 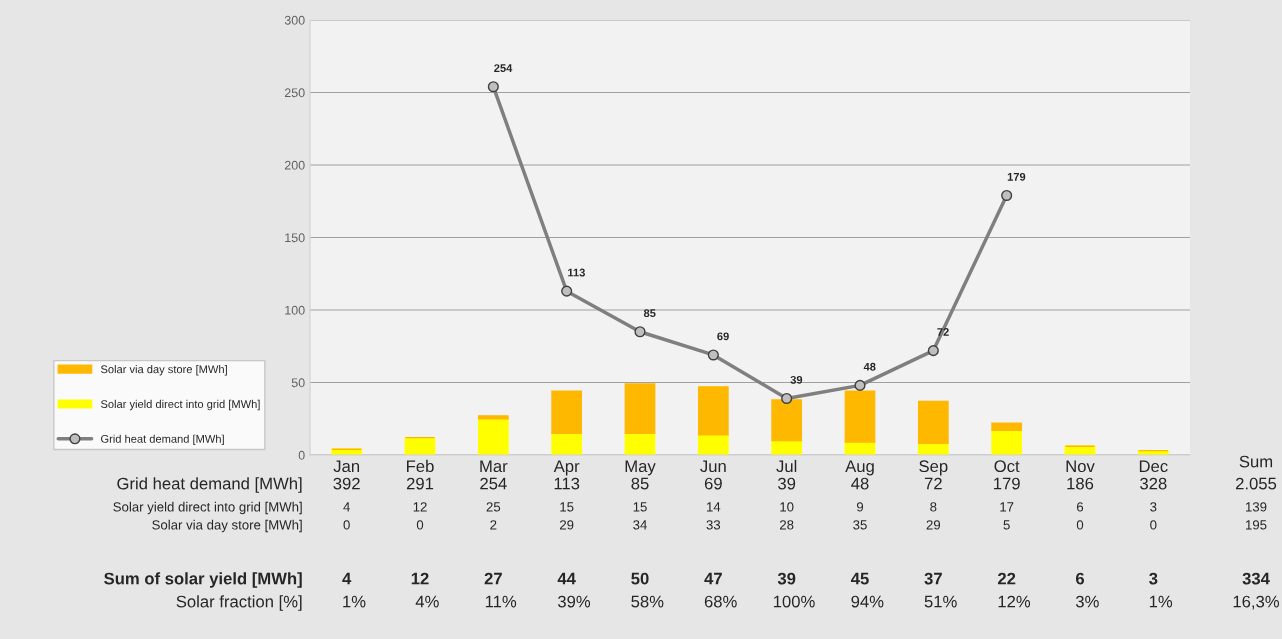 I want to click on text: 113, so click(x=576, y=272).